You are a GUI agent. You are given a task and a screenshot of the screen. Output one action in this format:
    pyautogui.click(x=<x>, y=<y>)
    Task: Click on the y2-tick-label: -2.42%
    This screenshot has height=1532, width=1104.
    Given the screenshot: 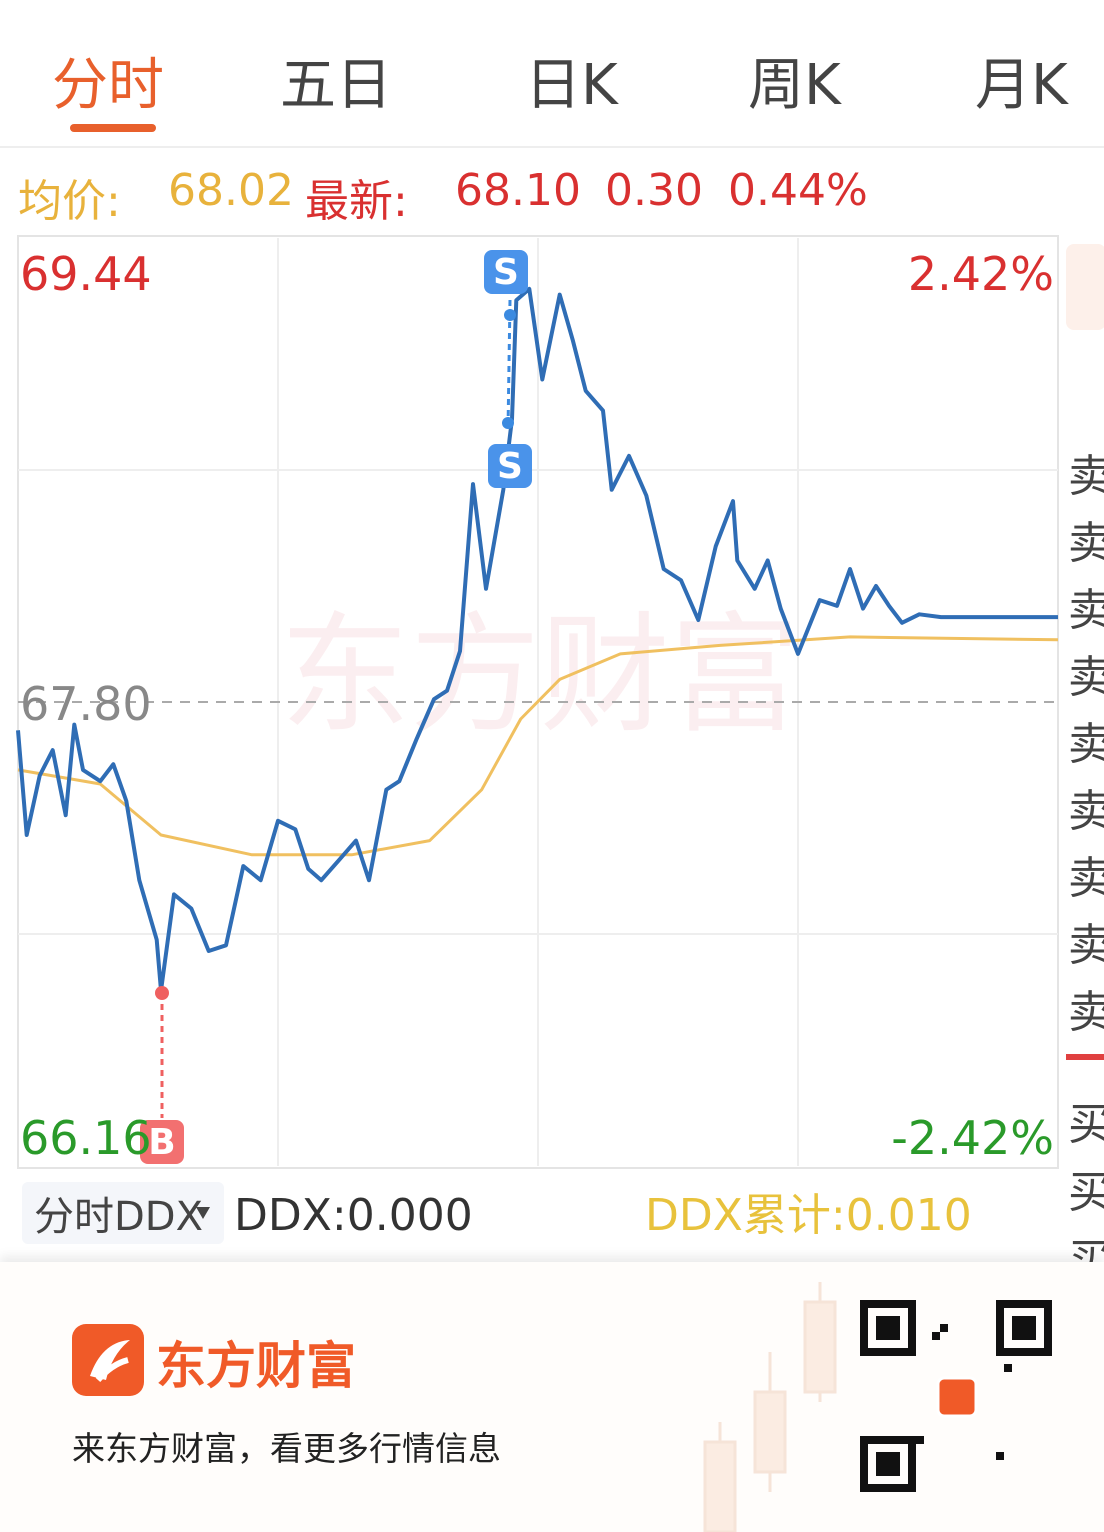 What is the action you would take?
    pyautogui.click(x=972, y=1138)
    